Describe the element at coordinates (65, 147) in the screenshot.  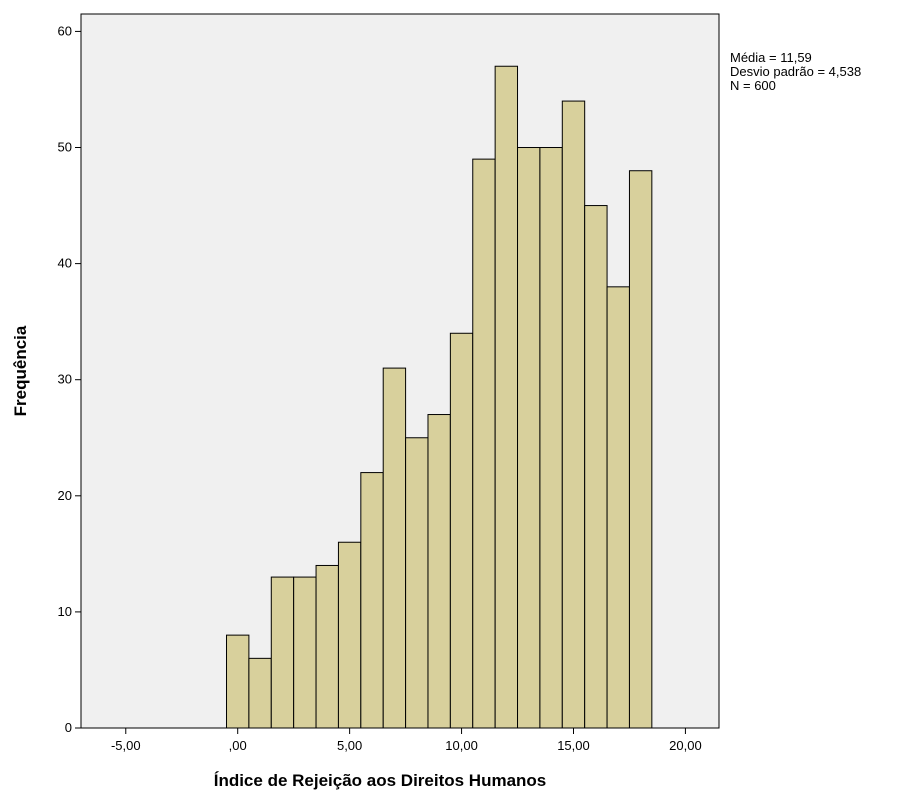
I see `y-tick-label: 50` at that location.